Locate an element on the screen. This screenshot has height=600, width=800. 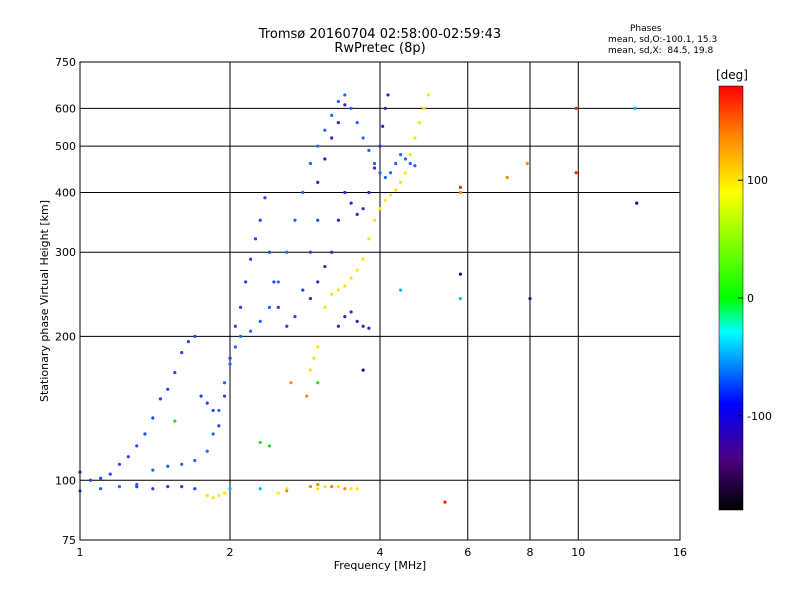
y-tick-label: 400 is located at coordinates (65, 192).